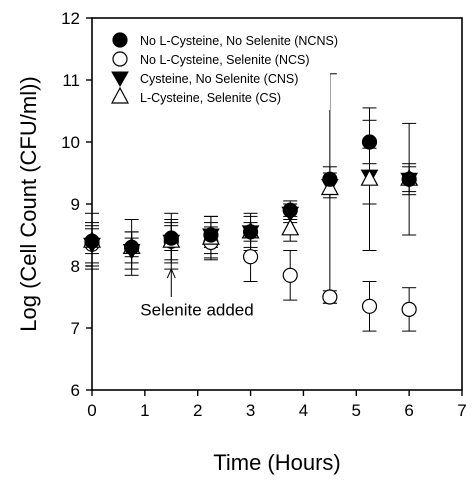  I want to click on y-axis-title: Log (Cell Count (CFU/ml)), so click(28, 204).